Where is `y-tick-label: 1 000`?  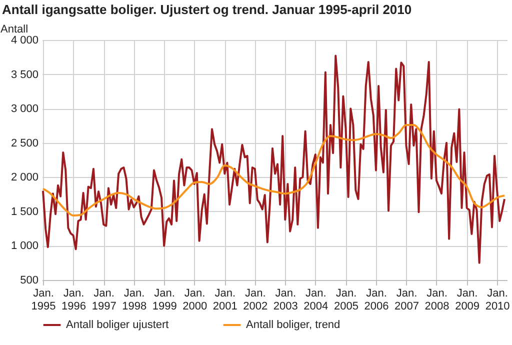 y-tick-label: 1 000 is located at coordinates (24, 246).